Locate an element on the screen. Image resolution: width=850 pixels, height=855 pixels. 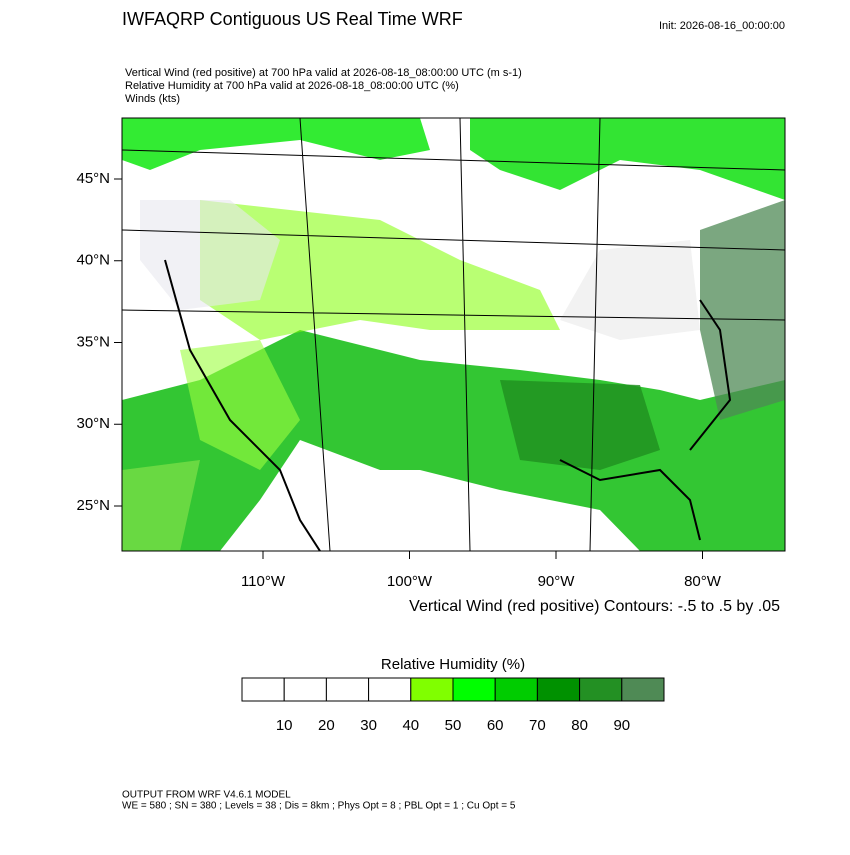
lon-label: 80°W is located at coordinates (703, 581).